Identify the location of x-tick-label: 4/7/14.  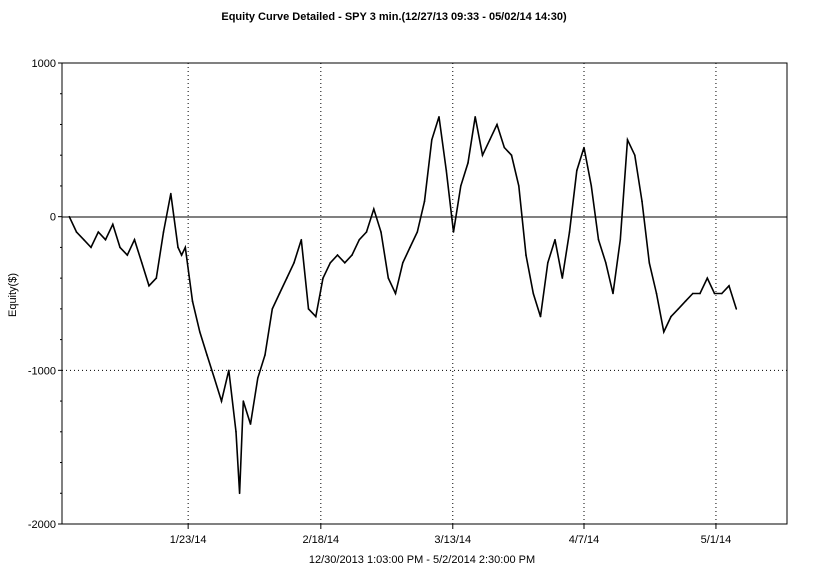
(584, 540).